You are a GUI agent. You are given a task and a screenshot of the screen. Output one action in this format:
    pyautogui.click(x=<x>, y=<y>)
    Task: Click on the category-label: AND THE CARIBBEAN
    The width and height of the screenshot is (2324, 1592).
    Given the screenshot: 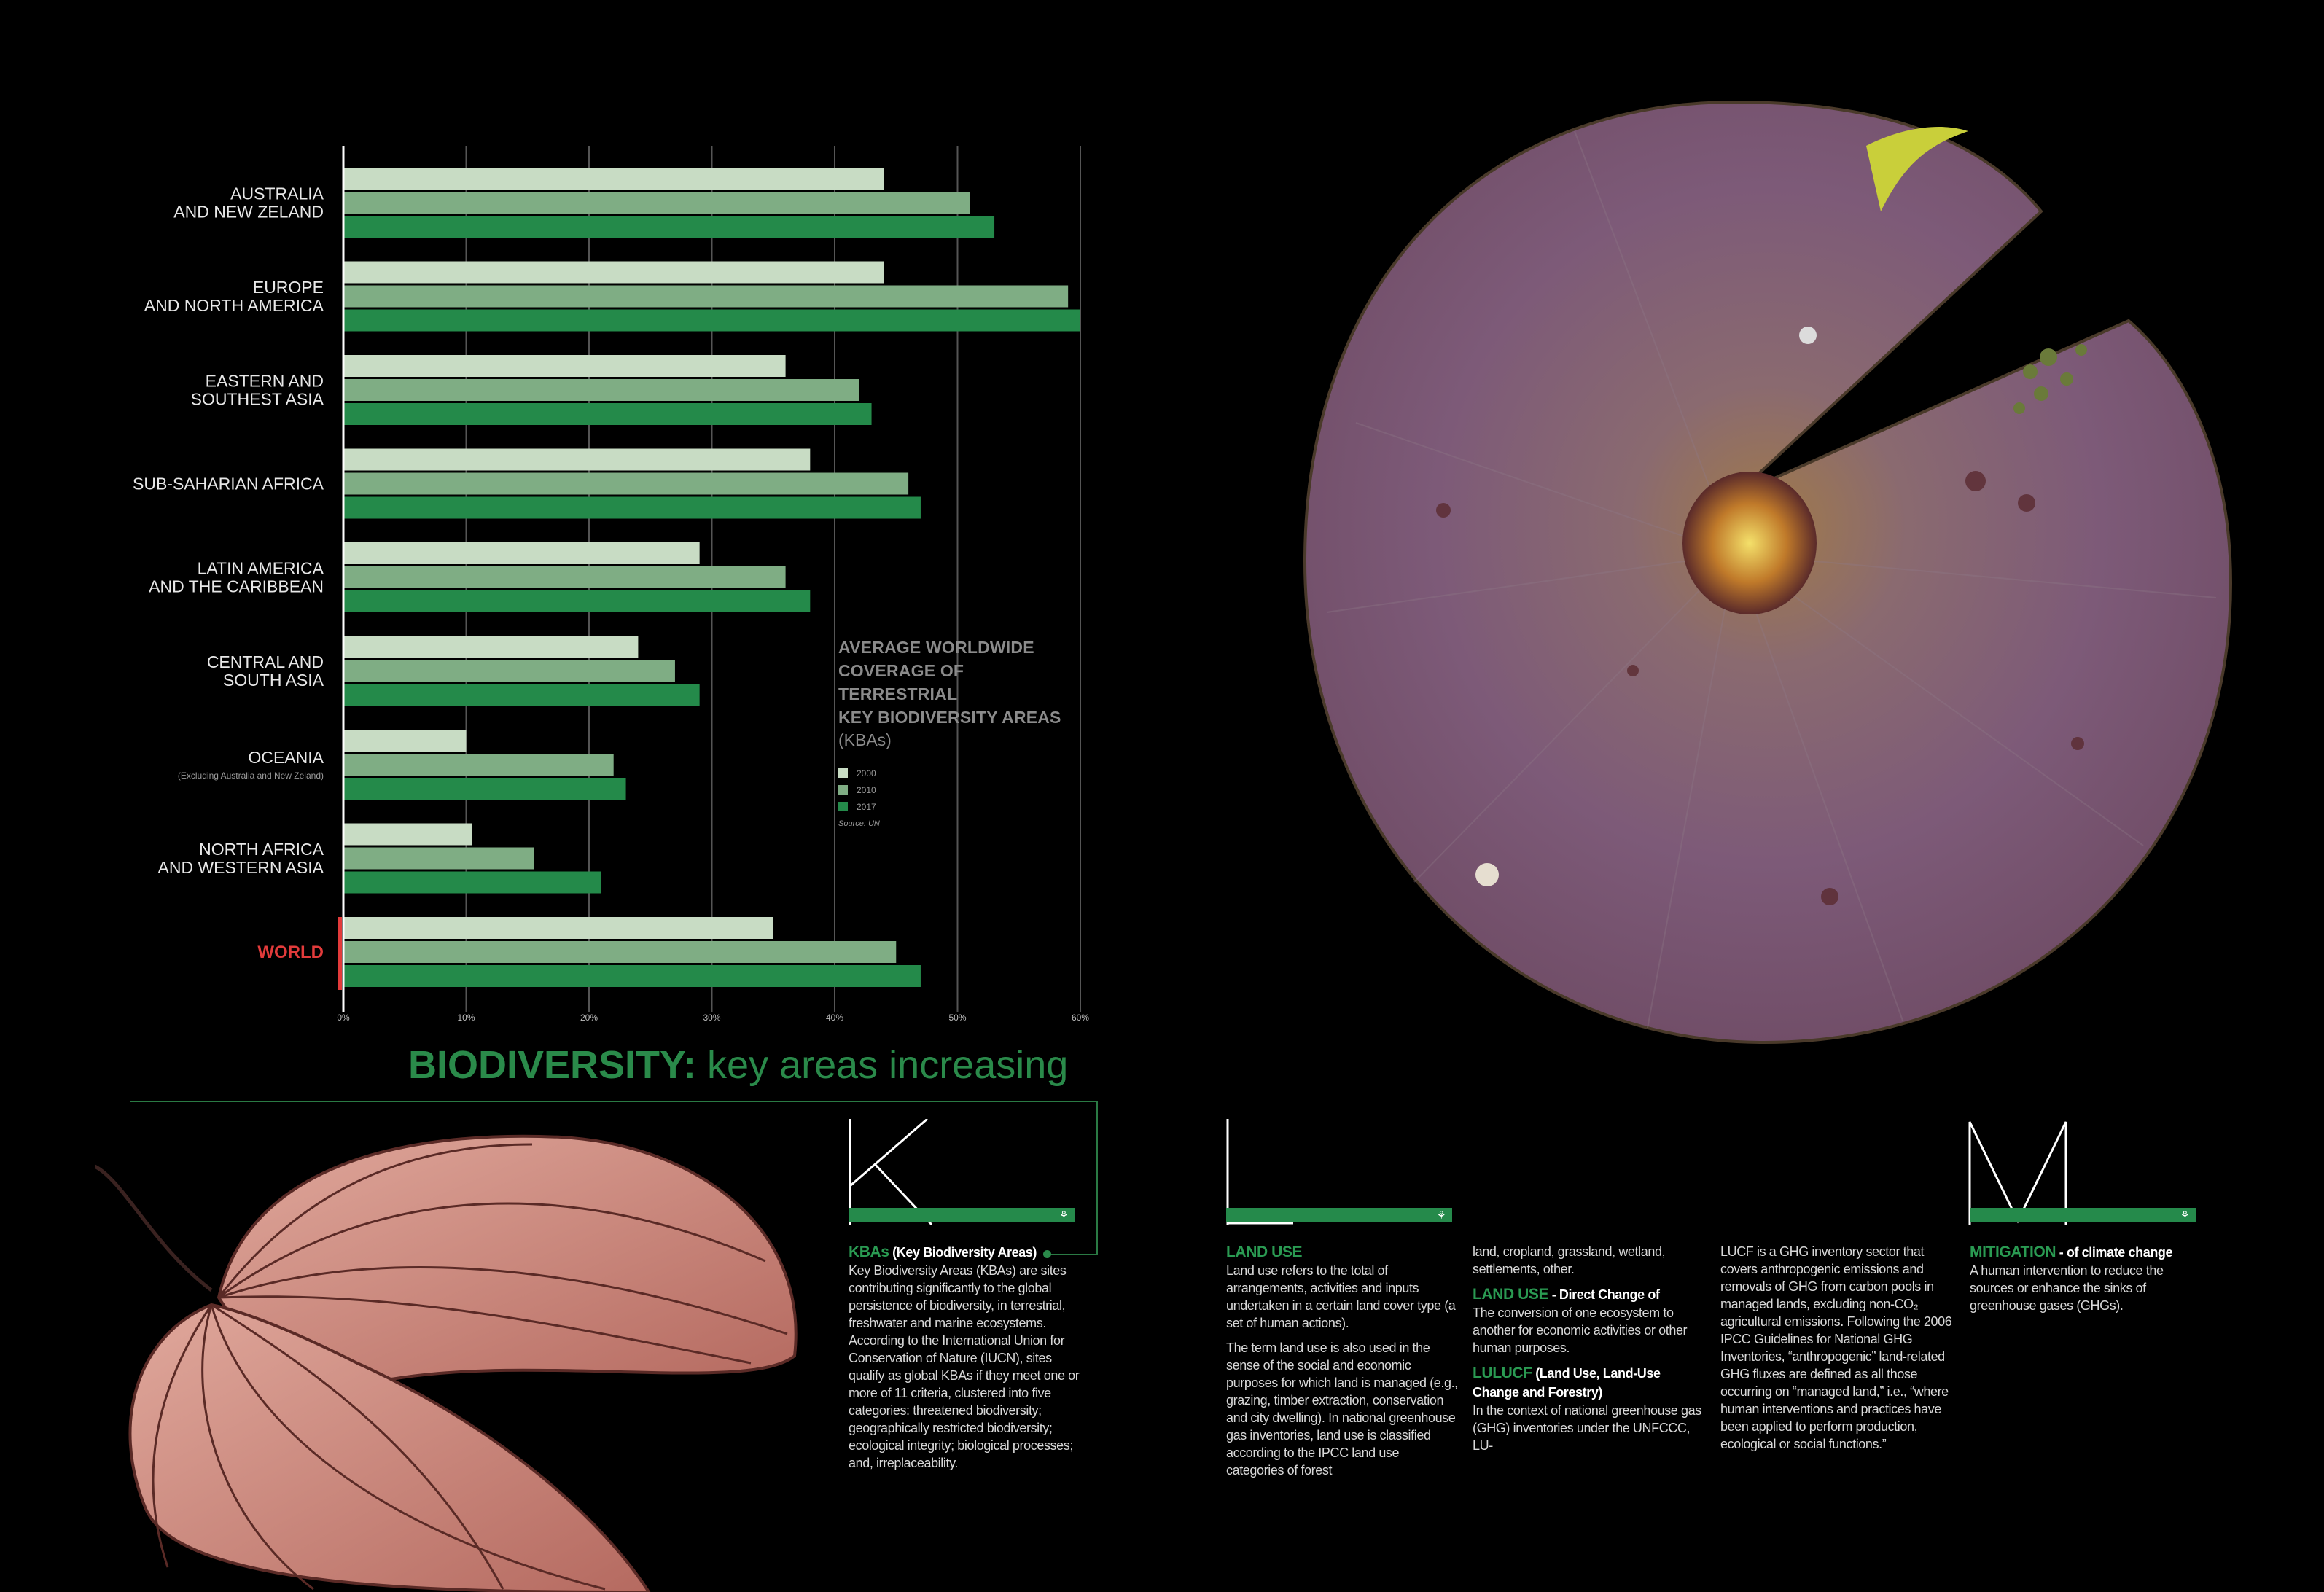 What is the action you would take?
    pyautogui.click(x=236, y=586)
    